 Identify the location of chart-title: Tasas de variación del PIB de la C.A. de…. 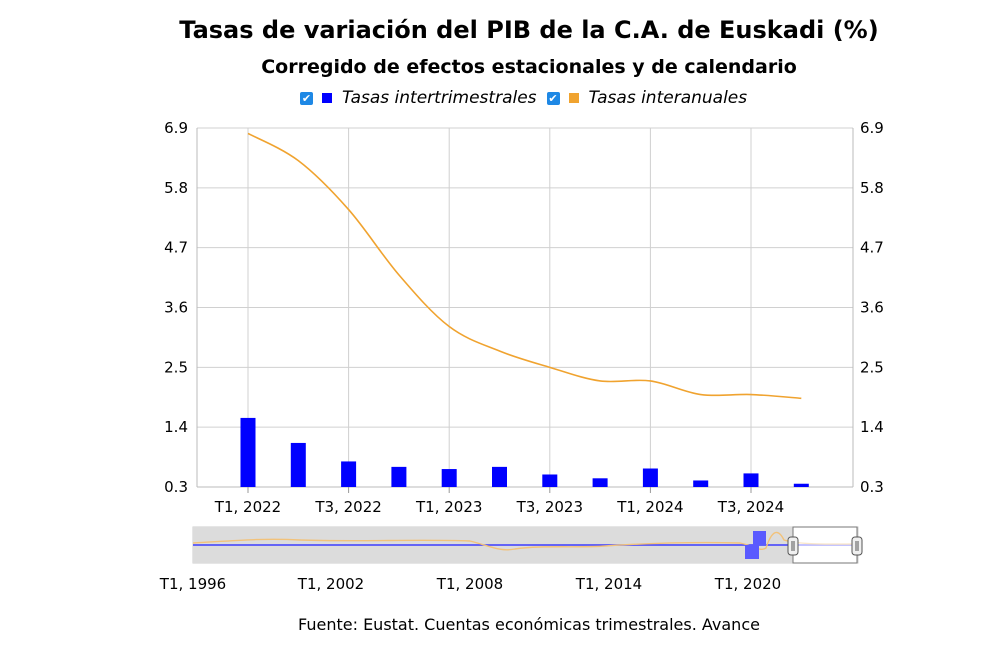
(529, 30).